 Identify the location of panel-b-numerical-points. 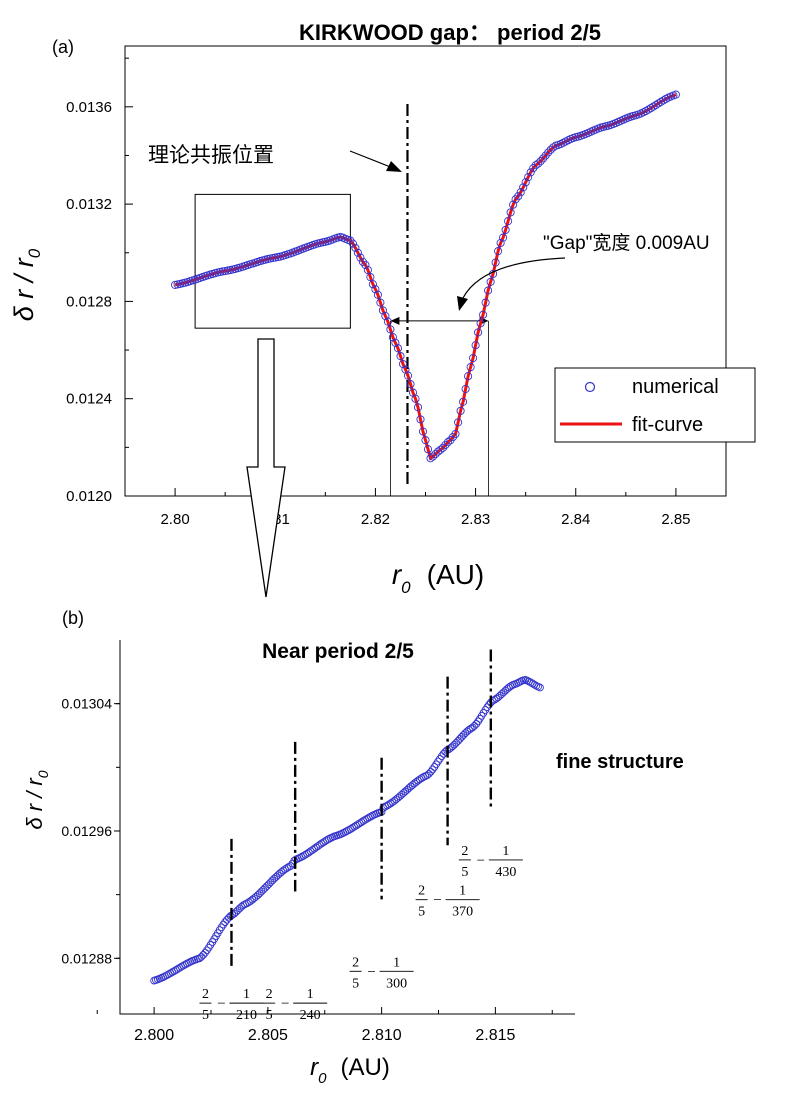
(347, 830).